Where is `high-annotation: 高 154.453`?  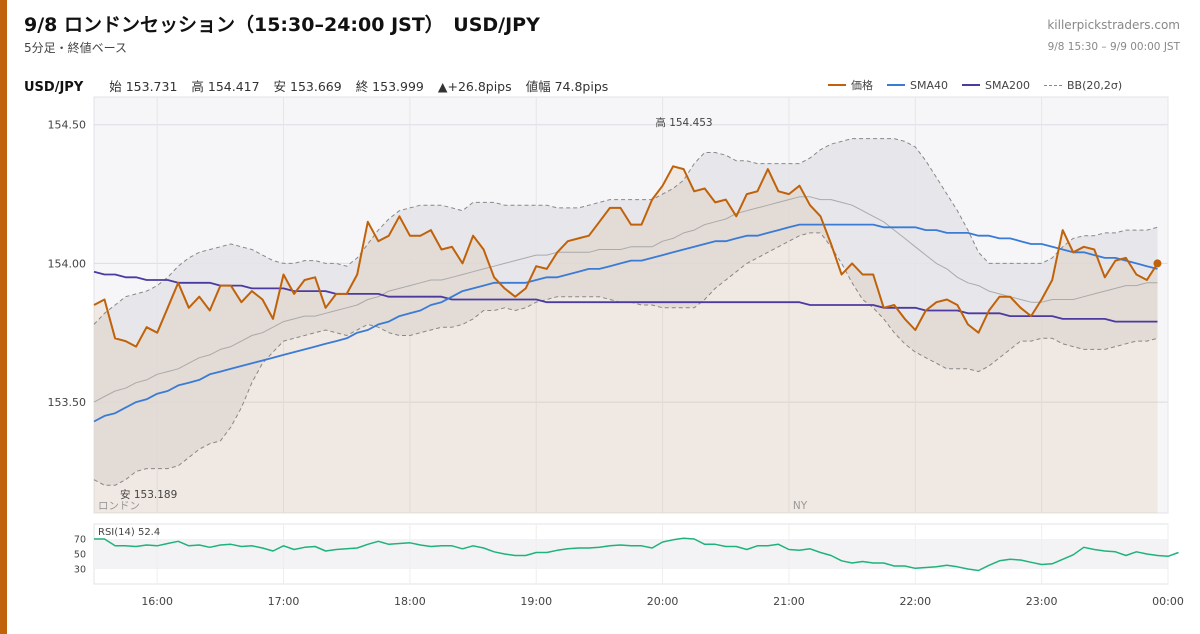 high-annotation: 高 154.453 is located at coordinates (683, 122).